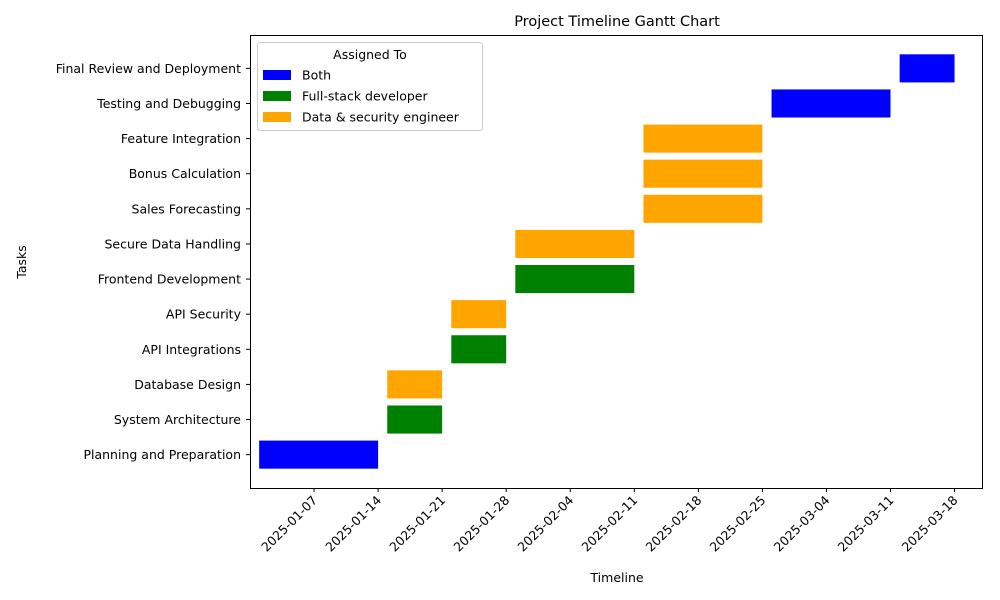  I want to click on chart-title: Project Timeline Gantt Chart, so click(617, 22).